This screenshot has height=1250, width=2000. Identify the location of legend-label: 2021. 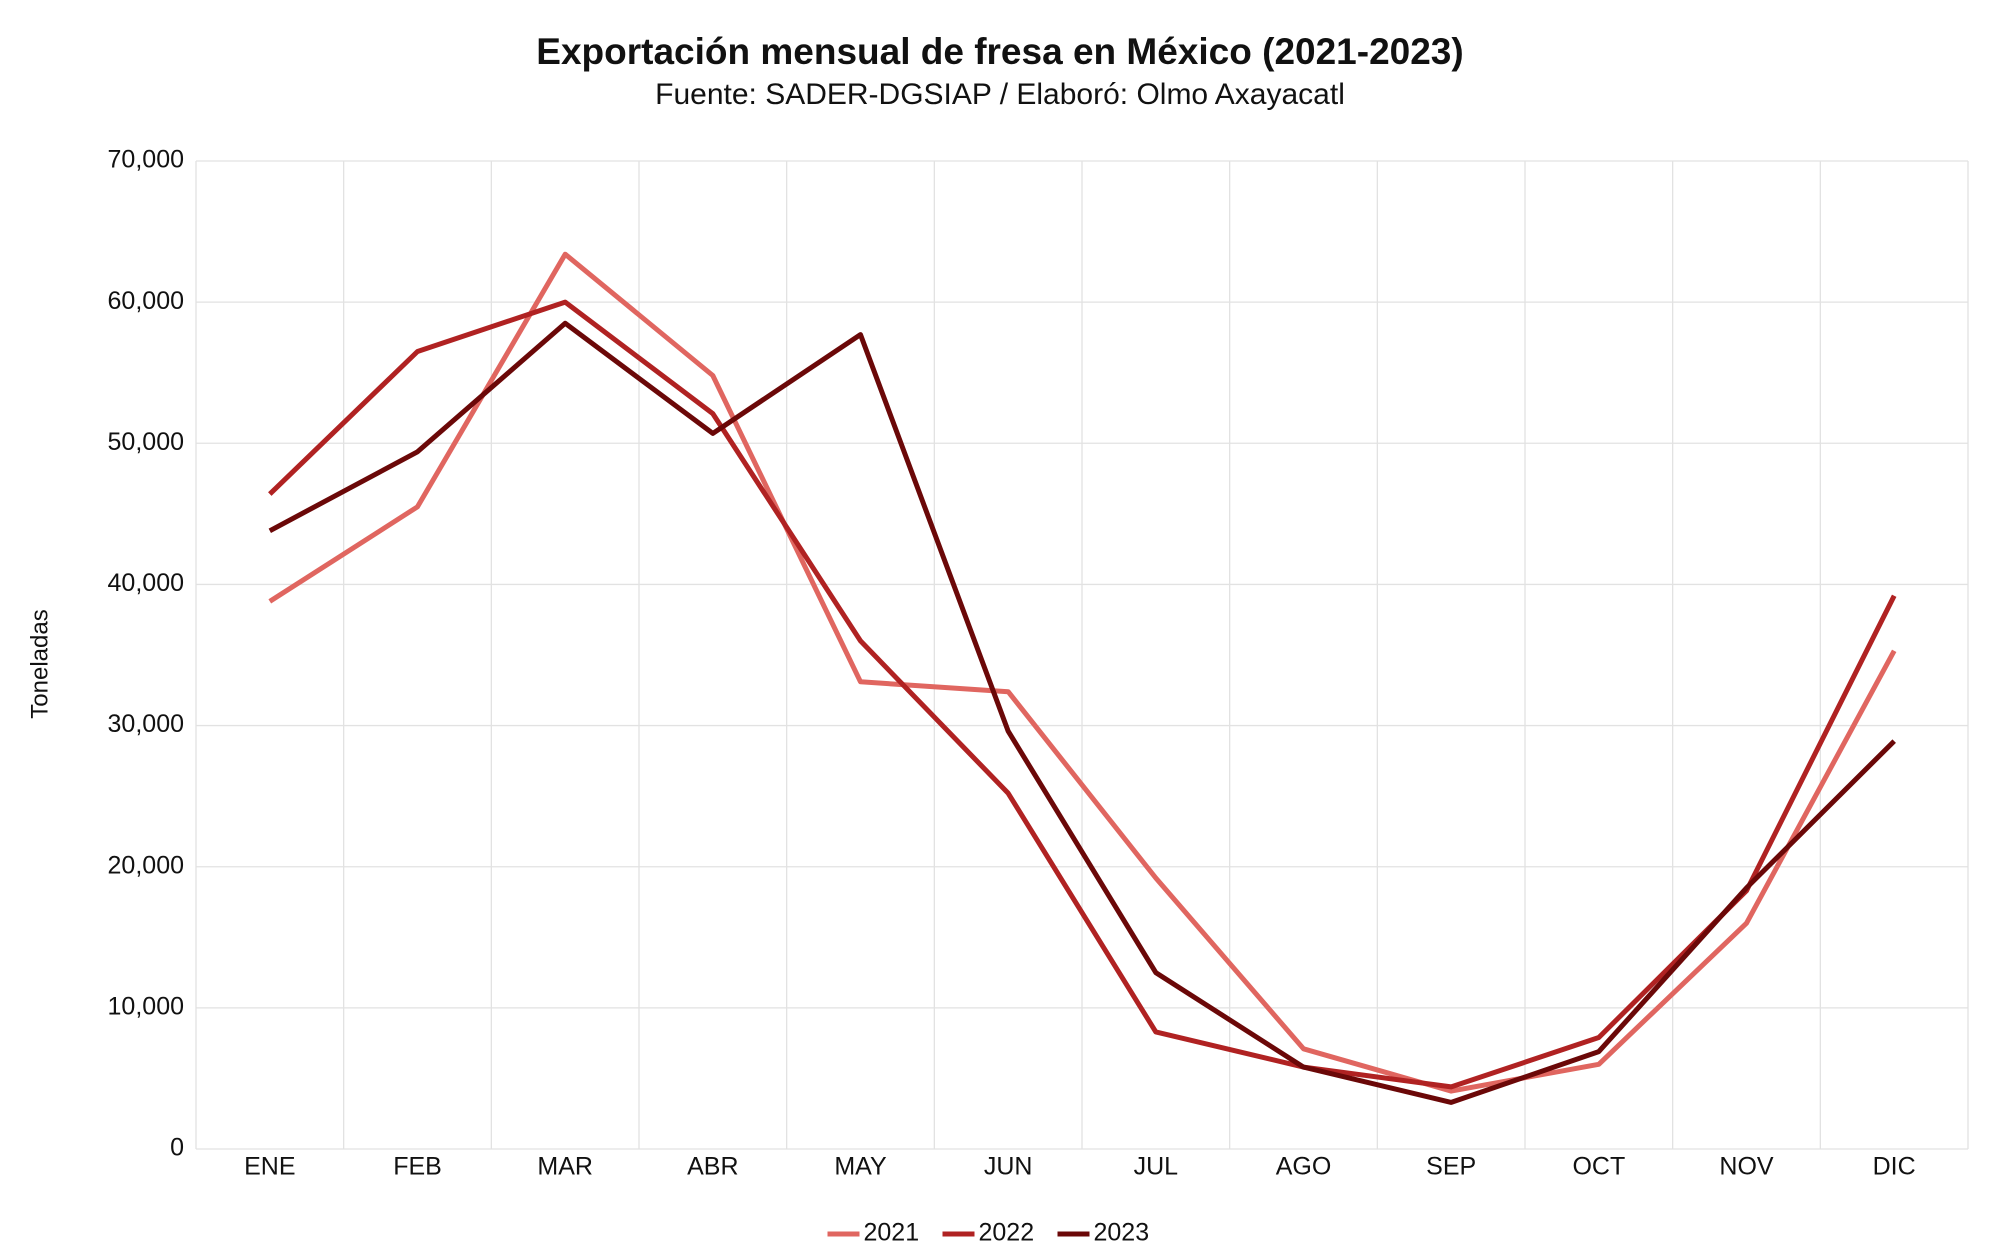
(892, 1233).